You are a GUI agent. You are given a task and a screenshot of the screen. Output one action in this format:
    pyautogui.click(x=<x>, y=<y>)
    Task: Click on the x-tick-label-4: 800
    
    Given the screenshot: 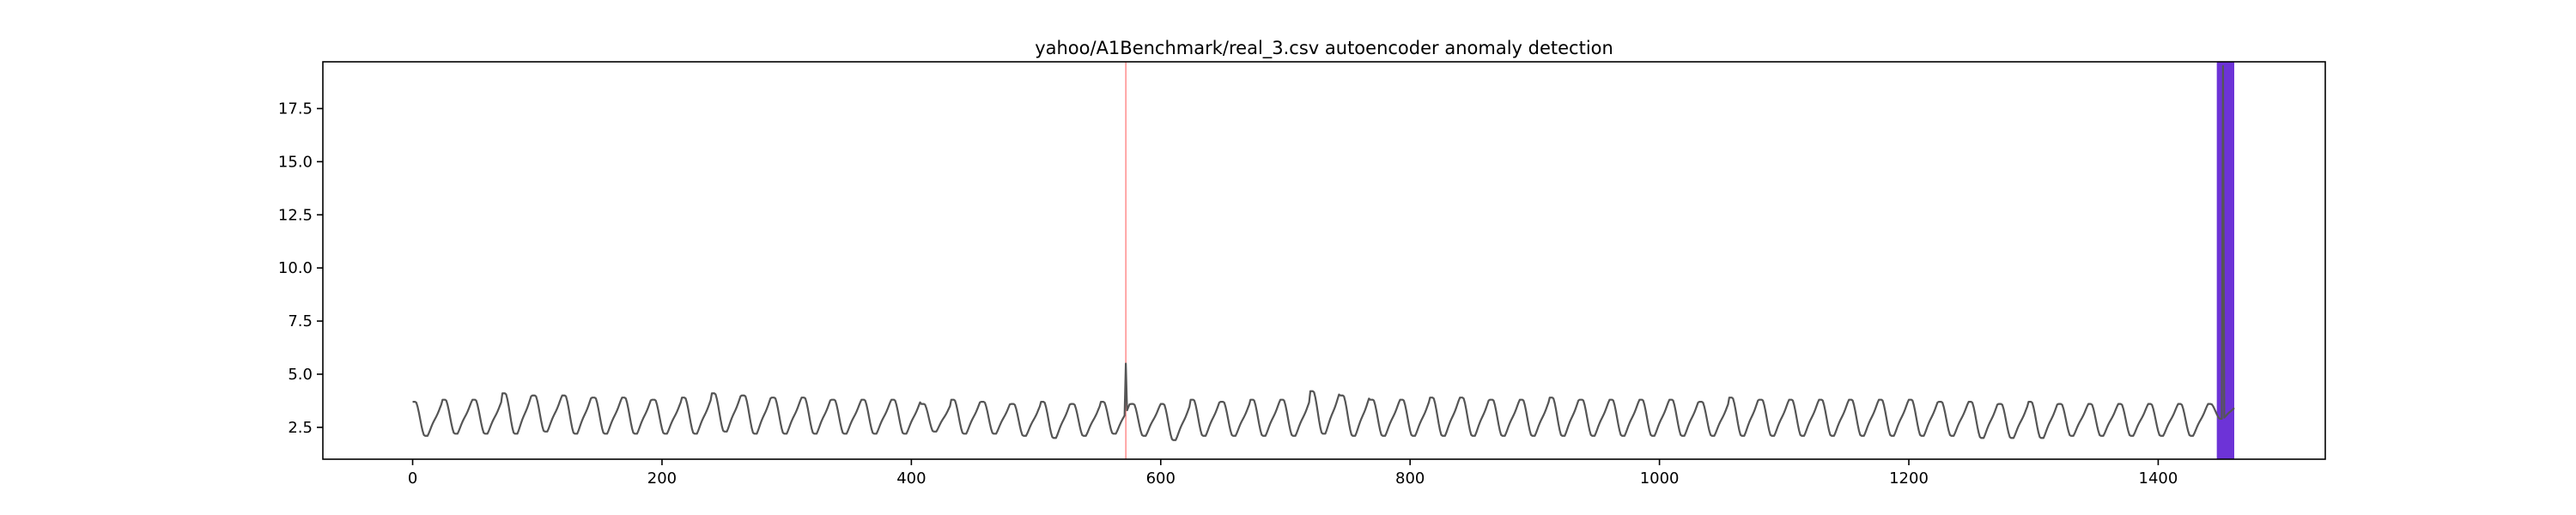 What is the action you would take?
    pyautogui.click(x=1410, y=479)
    